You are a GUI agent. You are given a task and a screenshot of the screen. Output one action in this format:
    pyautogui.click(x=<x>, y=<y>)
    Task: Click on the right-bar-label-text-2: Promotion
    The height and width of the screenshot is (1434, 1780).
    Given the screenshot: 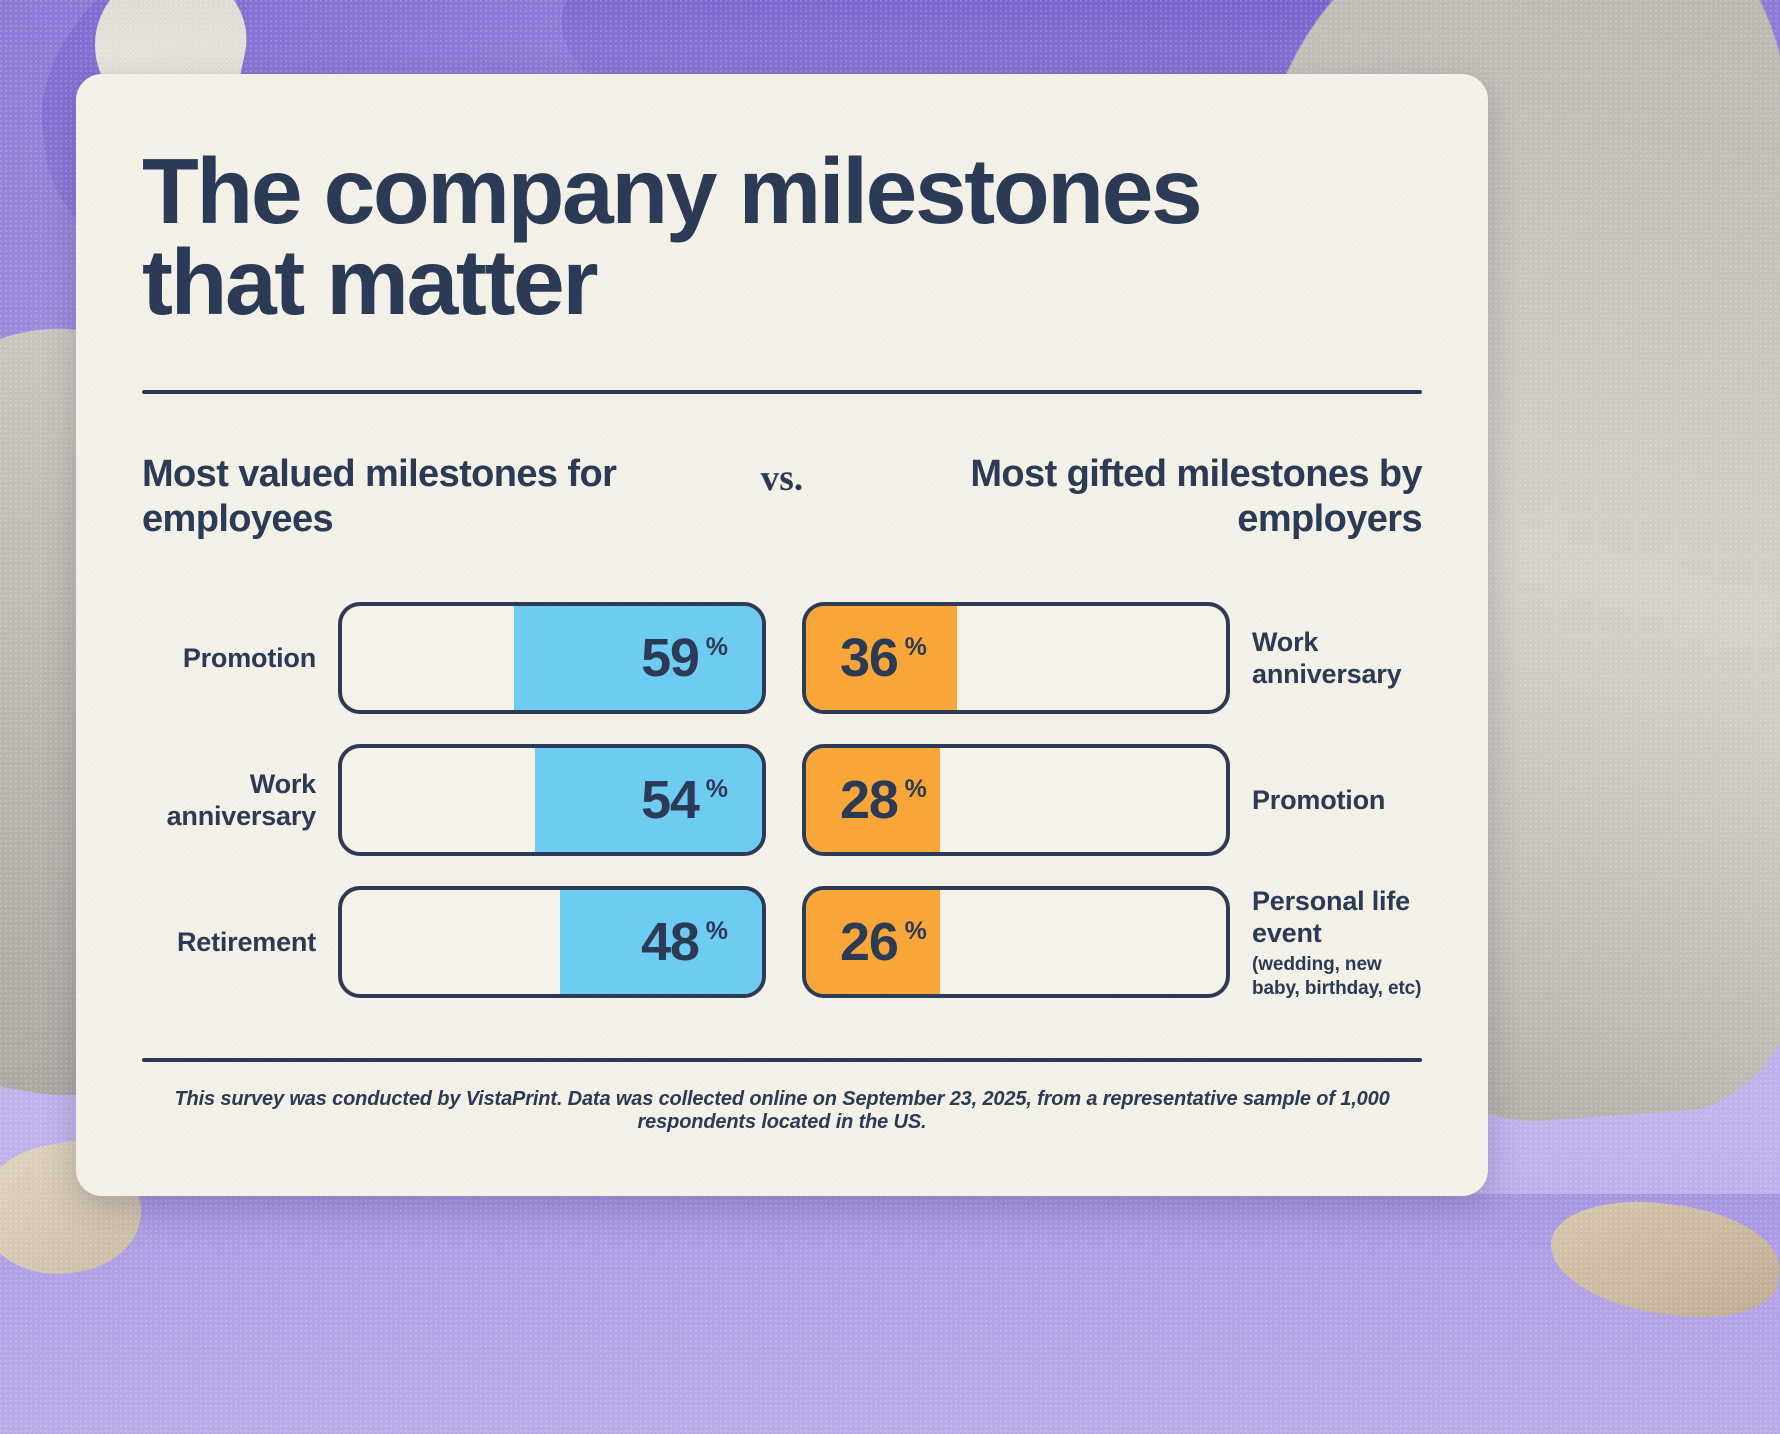 What is the action you would take?
    pyautogui.click(x=1319, y=800)
    